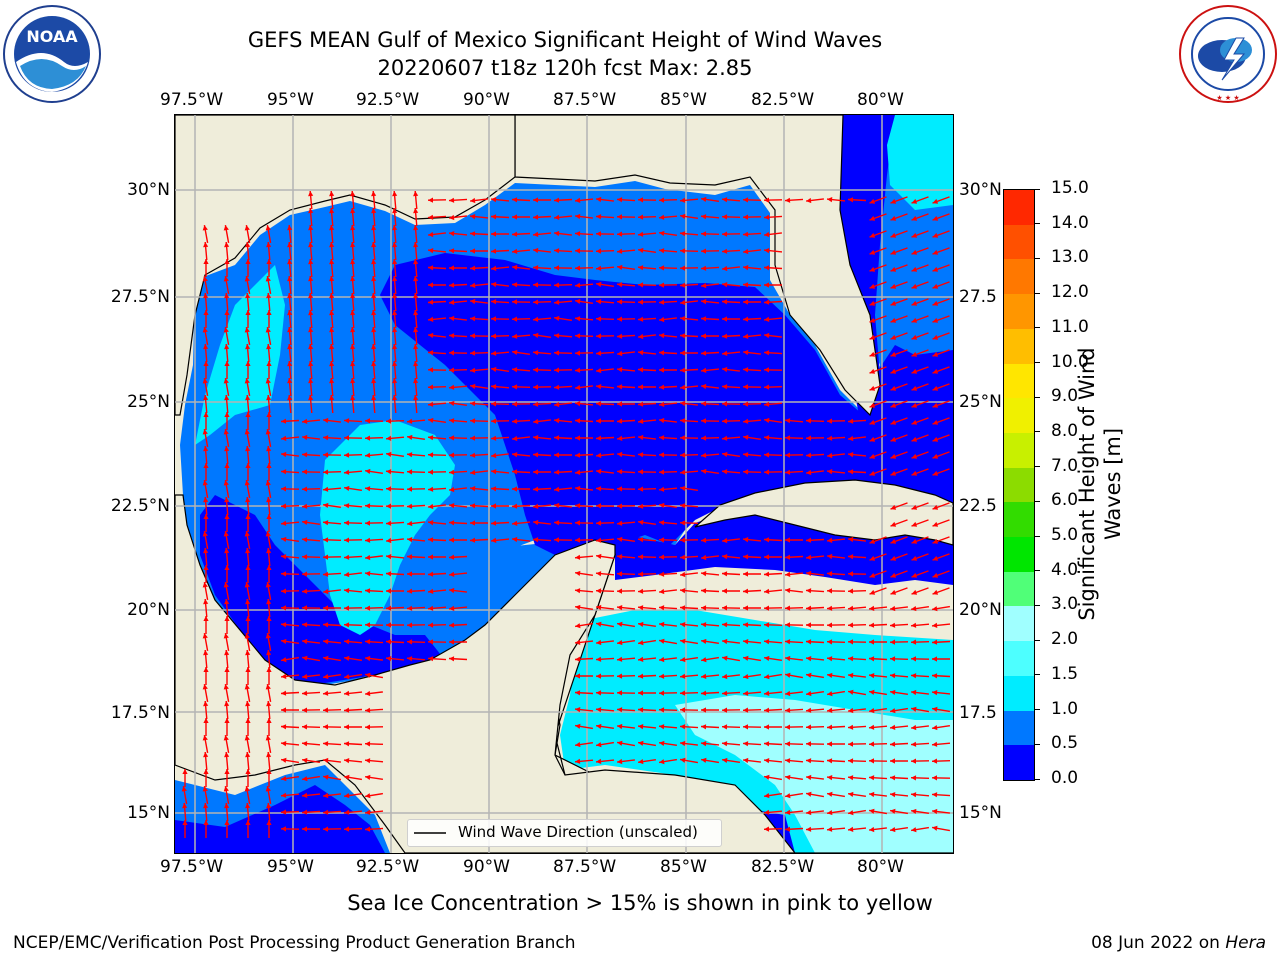 The image size is (1280, 960). What do you see at coordinates (978, 297) in the screenshot?
I see `lat-label: 27.5` at bounding box center [978, 297].